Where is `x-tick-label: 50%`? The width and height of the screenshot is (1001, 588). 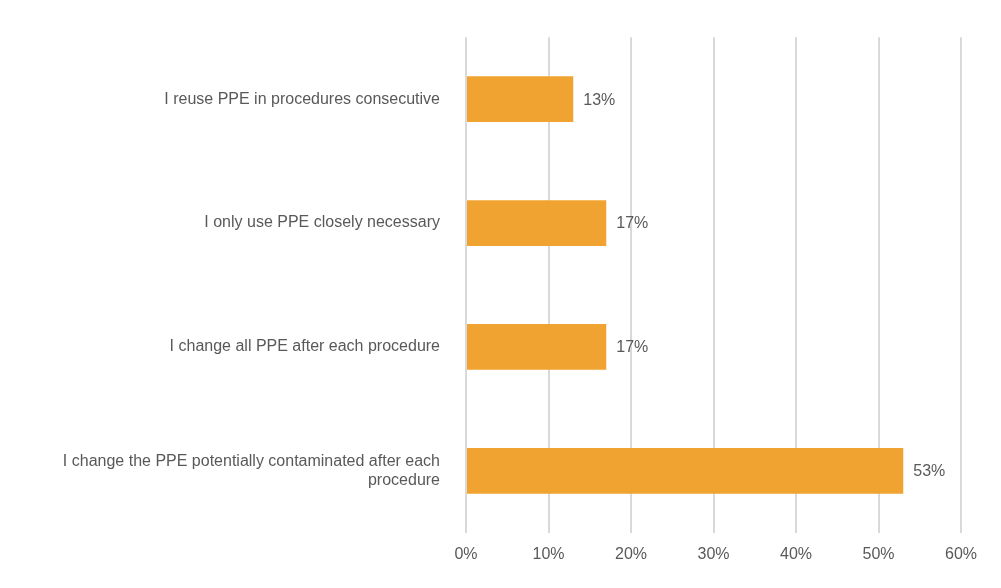 x-tick-label: 50% is located at coordinates (878, 553).